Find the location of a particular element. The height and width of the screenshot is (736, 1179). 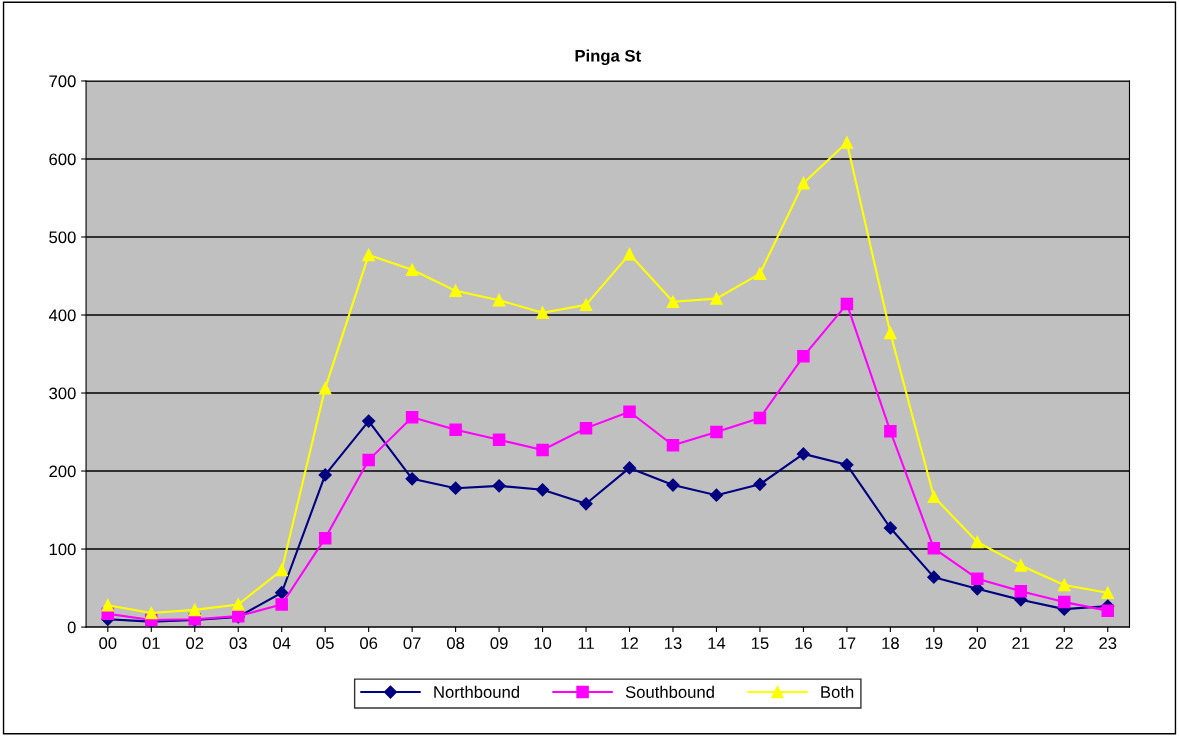

y-tick-label: 500 is located at coordinates (62, 237).